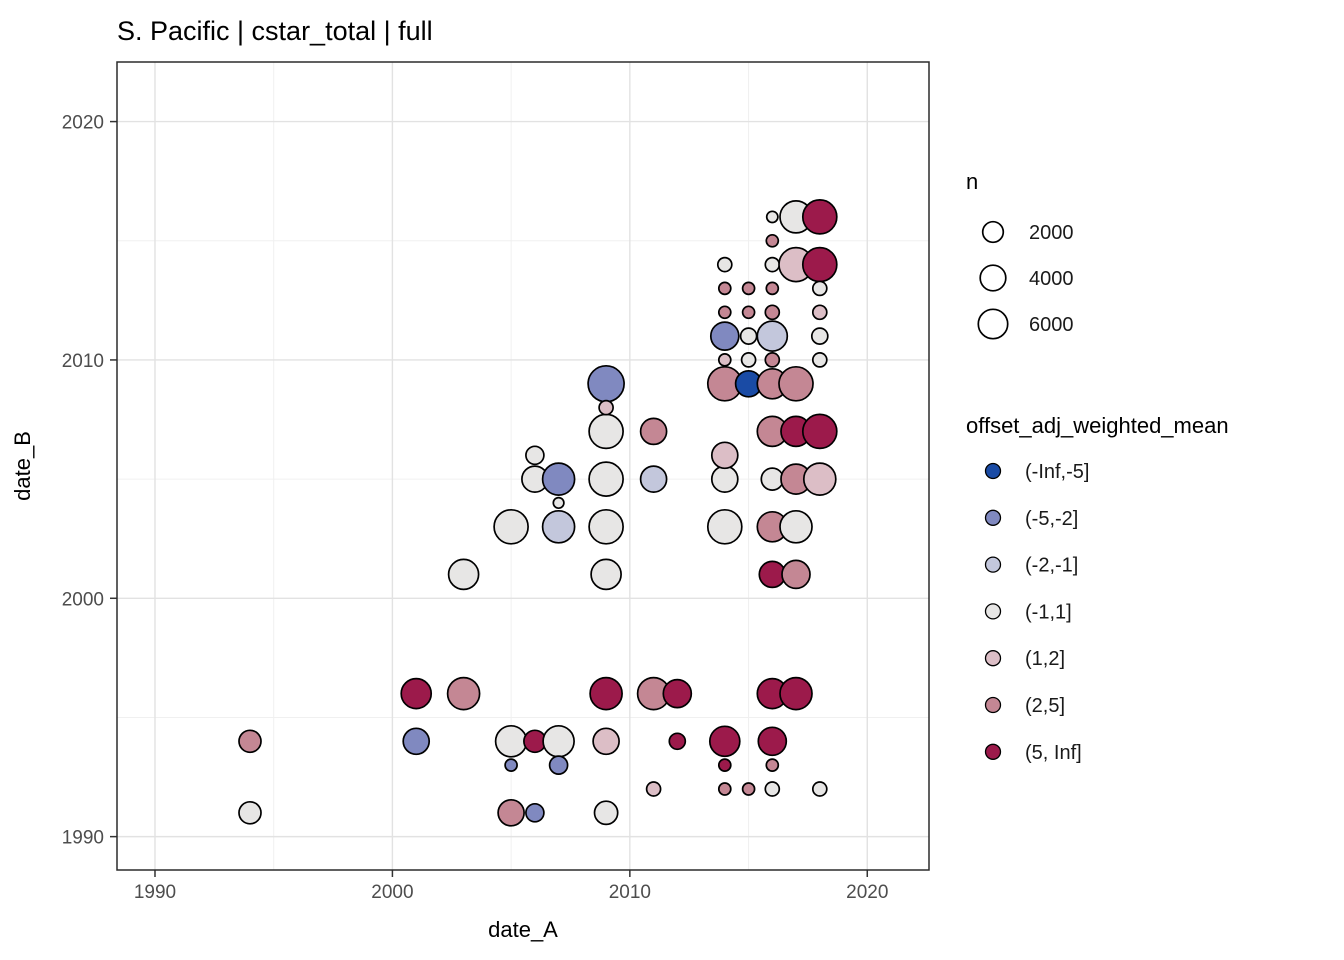  What do you see at coordinates (392, 892) in the screenshot?
I see `x-tick-label: 2000` at bounding box center [392, 892].